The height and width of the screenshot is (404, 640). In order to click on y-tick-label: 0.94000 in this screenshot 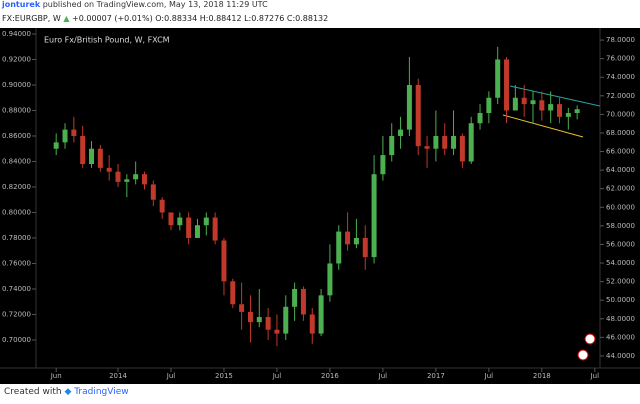, I will do `click(16, 34)`.